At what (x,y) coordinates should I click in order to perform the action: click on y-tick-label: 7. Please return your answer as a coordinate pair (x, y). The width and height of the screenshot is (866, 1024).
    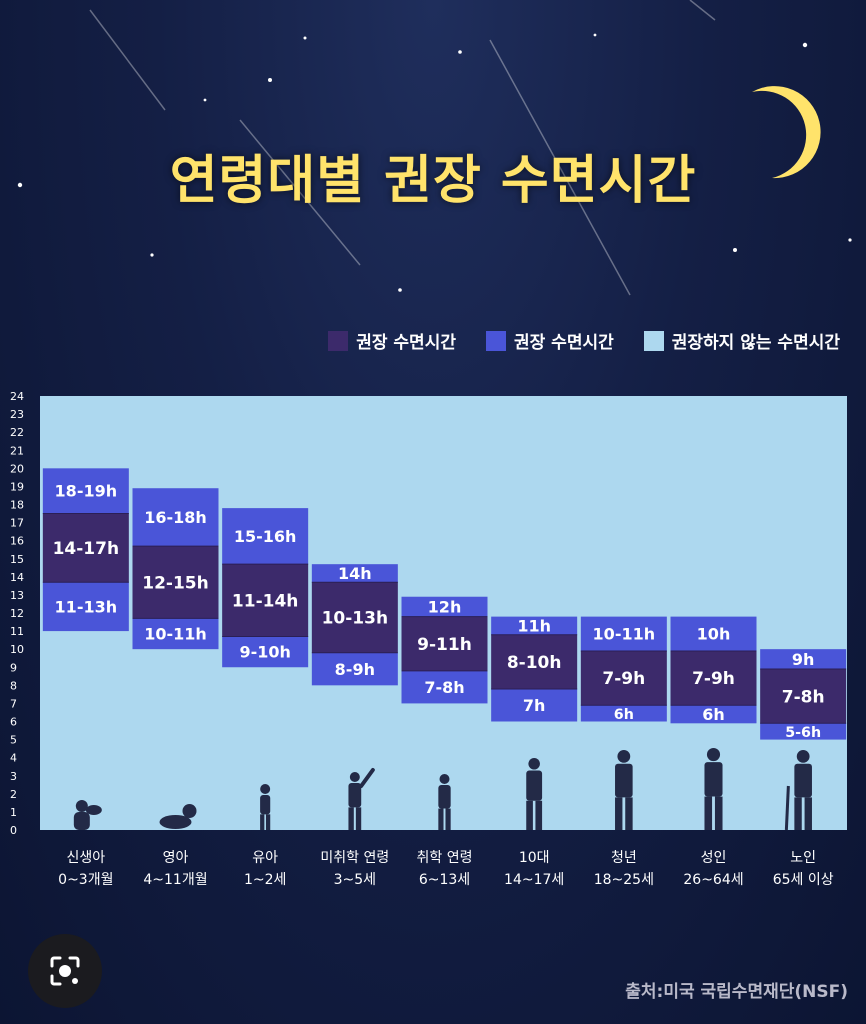
    Looking at the image, I should click on (13, 703).